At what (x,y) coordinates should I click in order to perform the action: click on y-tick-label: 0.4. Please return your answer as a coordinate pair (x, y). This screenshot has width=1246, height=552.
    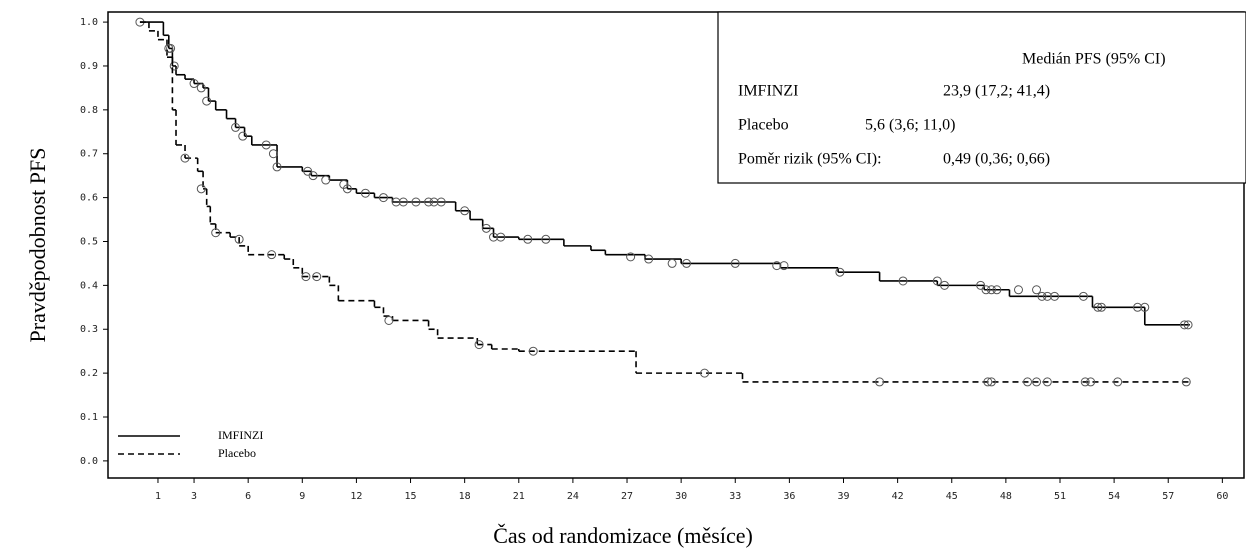
    Looking at the image, I should click on (89, 285).